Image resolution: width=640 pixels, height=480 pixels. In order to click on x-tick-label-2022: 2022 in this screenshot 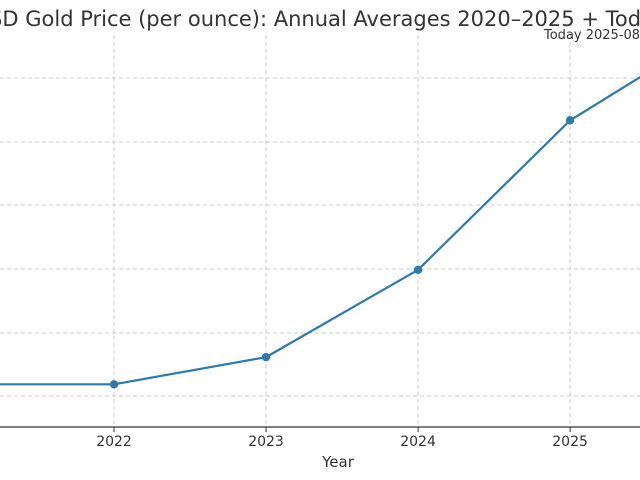, I will do `click(114, 442)`.